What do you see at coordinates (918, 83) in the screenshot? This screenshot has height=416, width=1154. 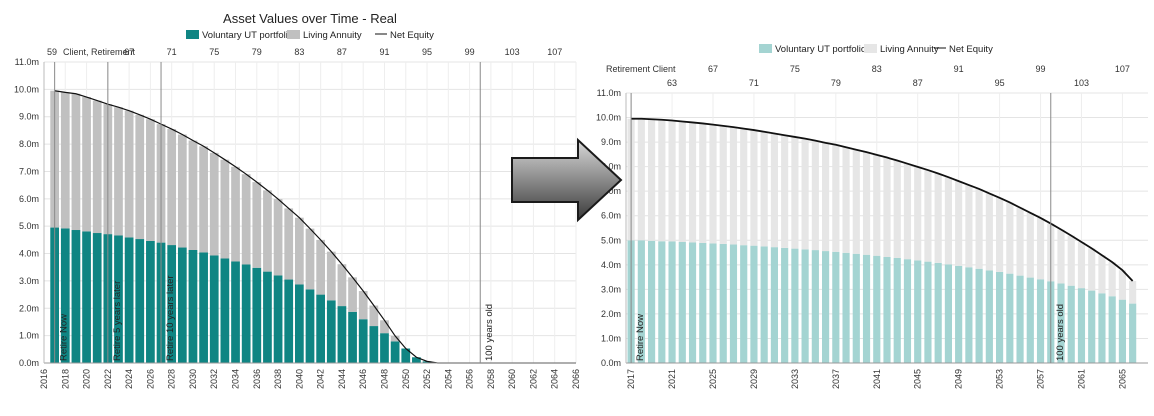 I see `top-axis-tick: 87` at bounding box center [918, 83].